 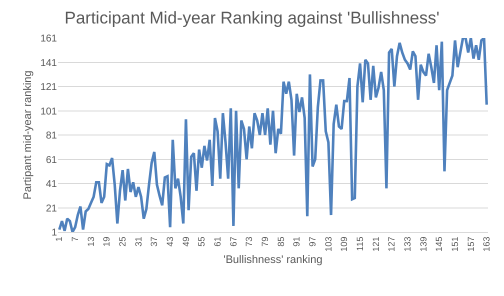 What do you see at coordinates (407, 244) in the screenshot?
I see `x-tick-label: 133` at bounding box center [407, 244].